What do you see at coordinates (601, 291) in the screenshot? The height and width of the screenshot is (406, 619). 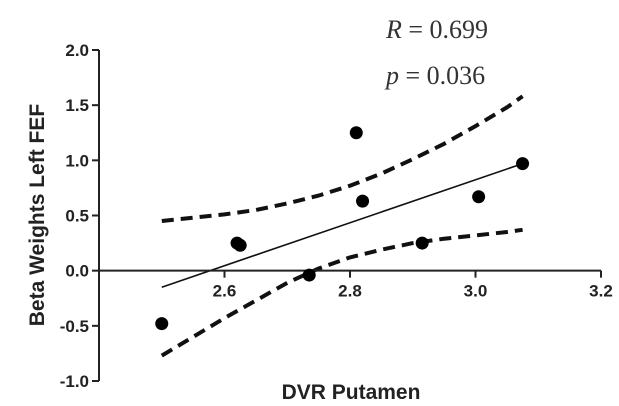 I see `x-tick-label: 3.2` at bounding box center [601, 291].